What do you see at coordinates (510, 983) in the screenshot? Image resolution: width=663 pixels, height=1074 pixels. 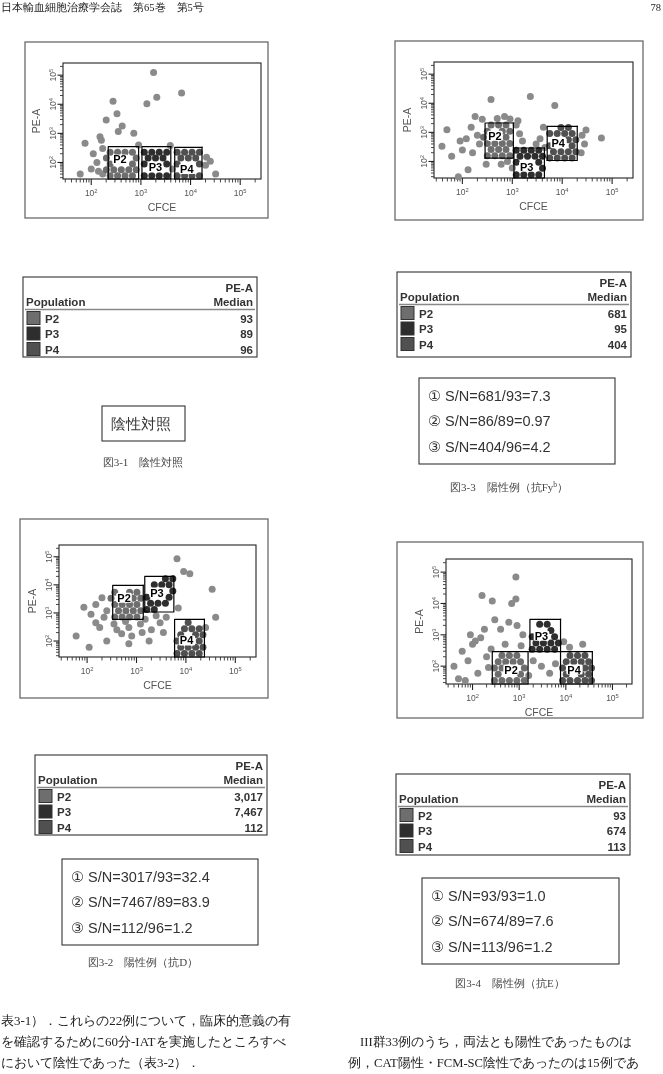 I see `text: 図3-4 陽性例（抗E）` at bounding box center [510, 983].